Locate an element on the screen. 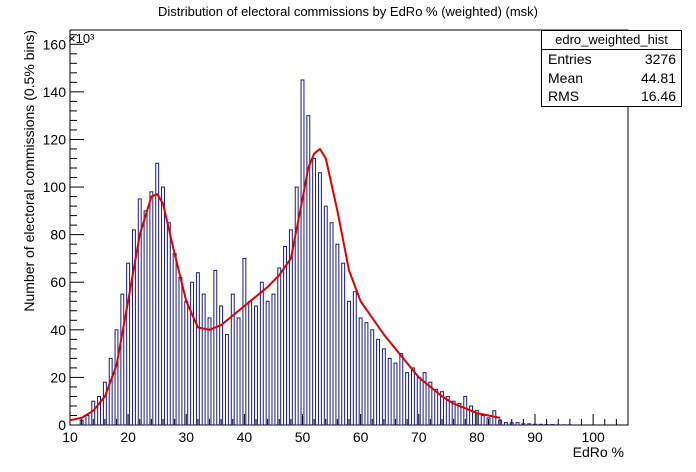  x-tick-label: 30 is located at coordinates (186, 437).